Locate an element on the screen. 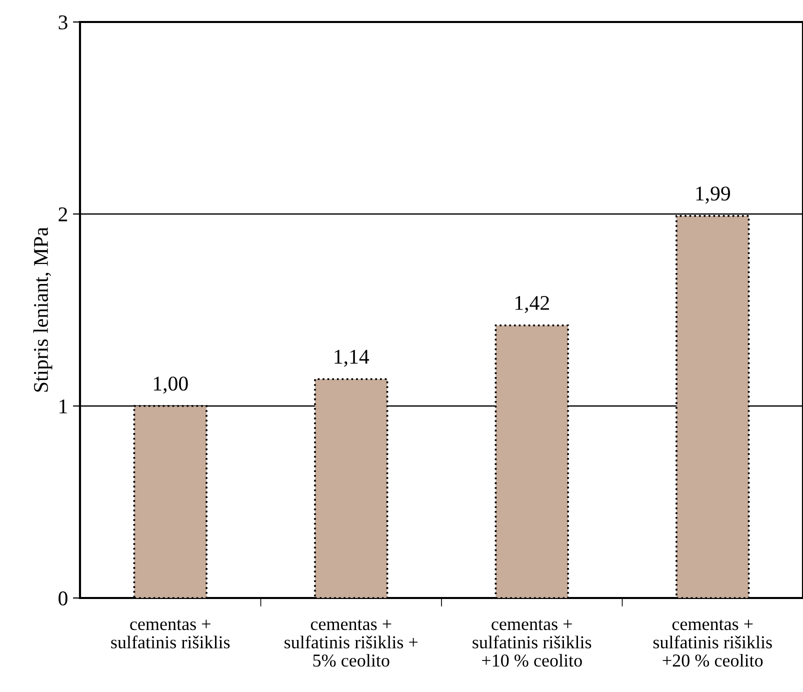 This screenshot has width=803, height=692. data-label: 1,42 is located at coordinates (532, 305).